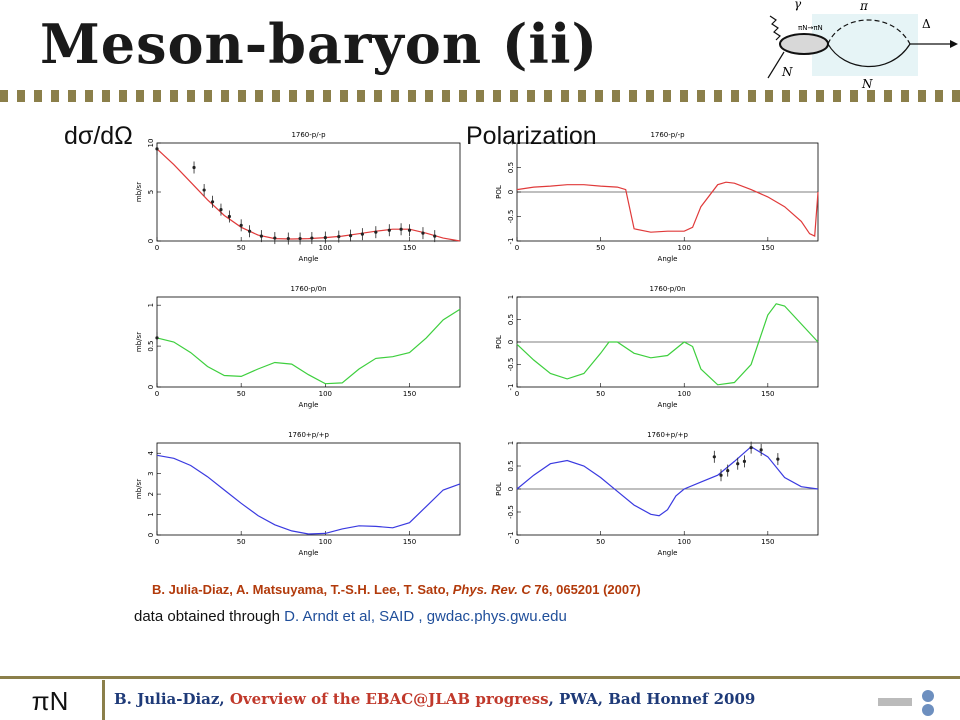 This screenshot has height=720, width=960. Describe the element at coordinates (511, 489) in the screenshot. I see `chart-6-ytick-label: 0` at that location.